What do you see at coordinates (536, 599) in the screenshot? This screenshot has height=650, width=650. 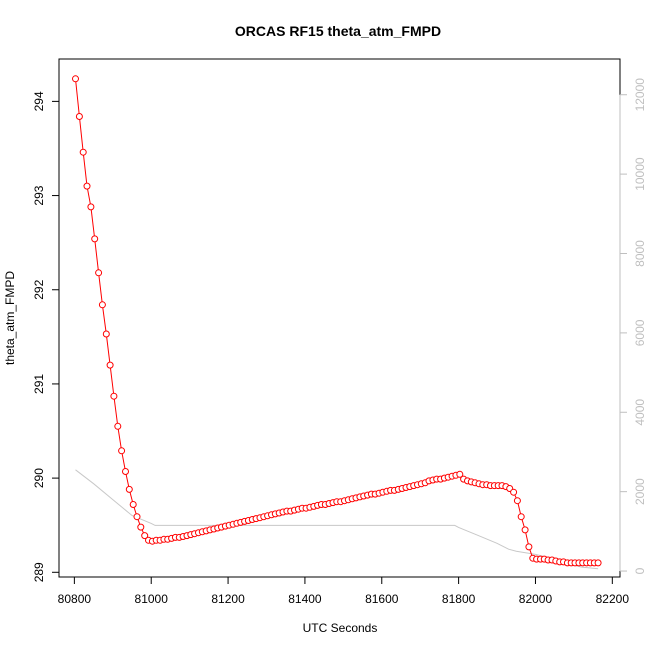 I see `x-tick-label: 82000` at bounding box center [536, 599].